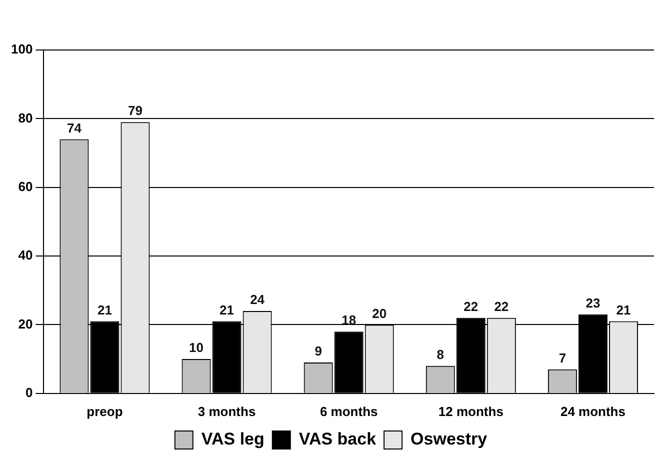 The height and width of the screenshot is (463, 666). What do you see at coordinates (440, 354) in the screenshot?
I see `data-label: 8` at bounding box center [440, 354].